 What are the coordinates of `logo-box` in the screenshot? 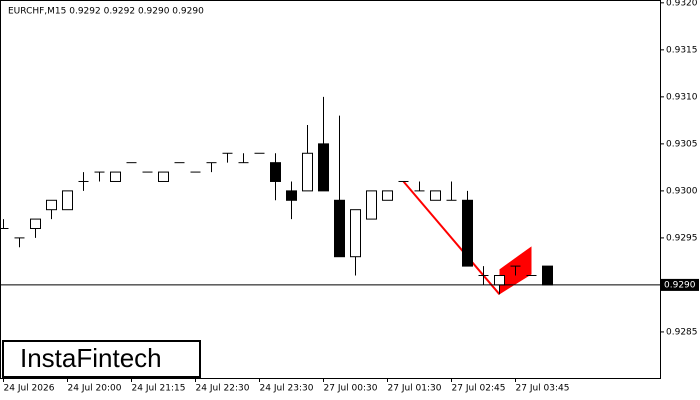 It's located at (101, 359).